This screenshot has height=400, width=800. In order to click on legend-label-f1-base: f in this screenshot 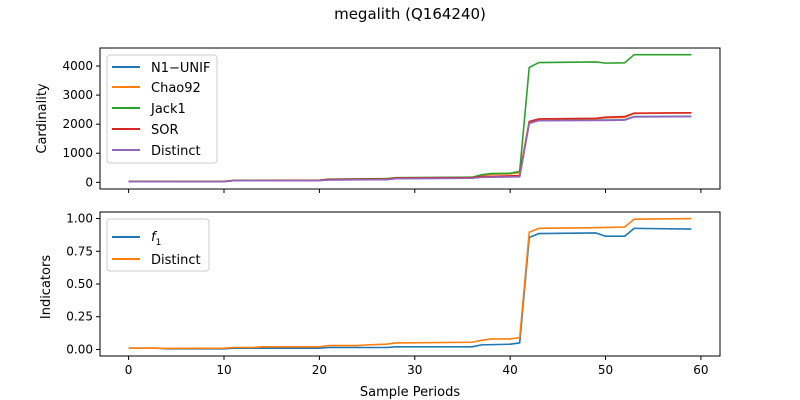, I will do `click(154, 237)`.